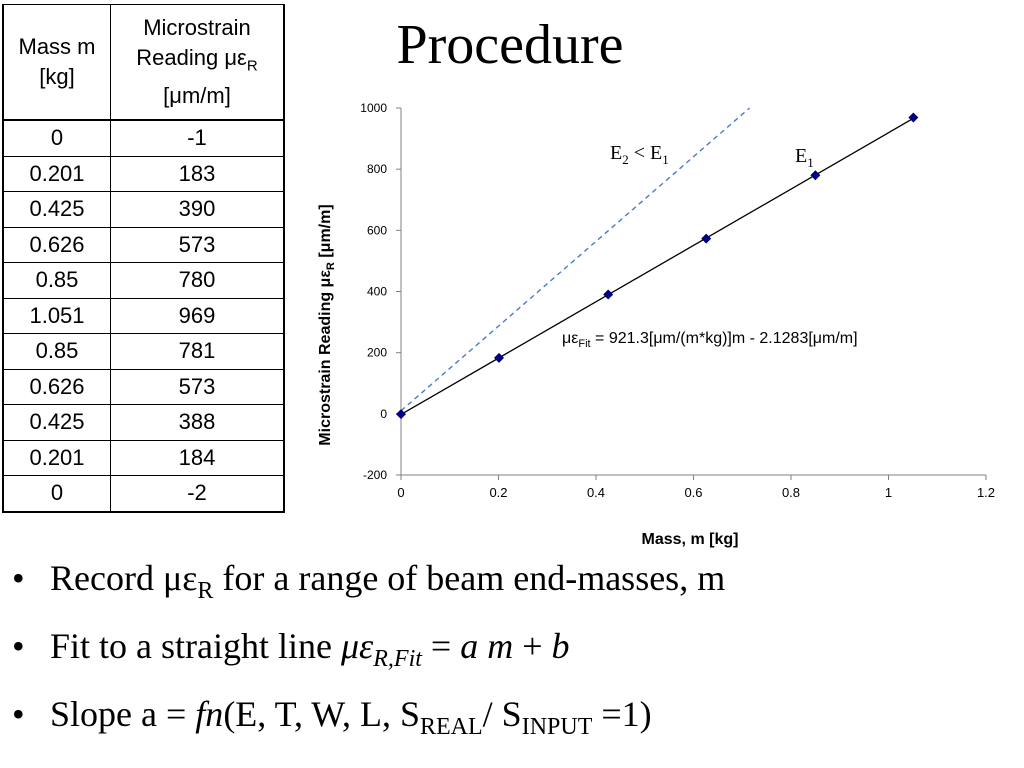 This screenshot has width=1024, height=768. I want to click on x-tick-label: 0, so click(400, 492).